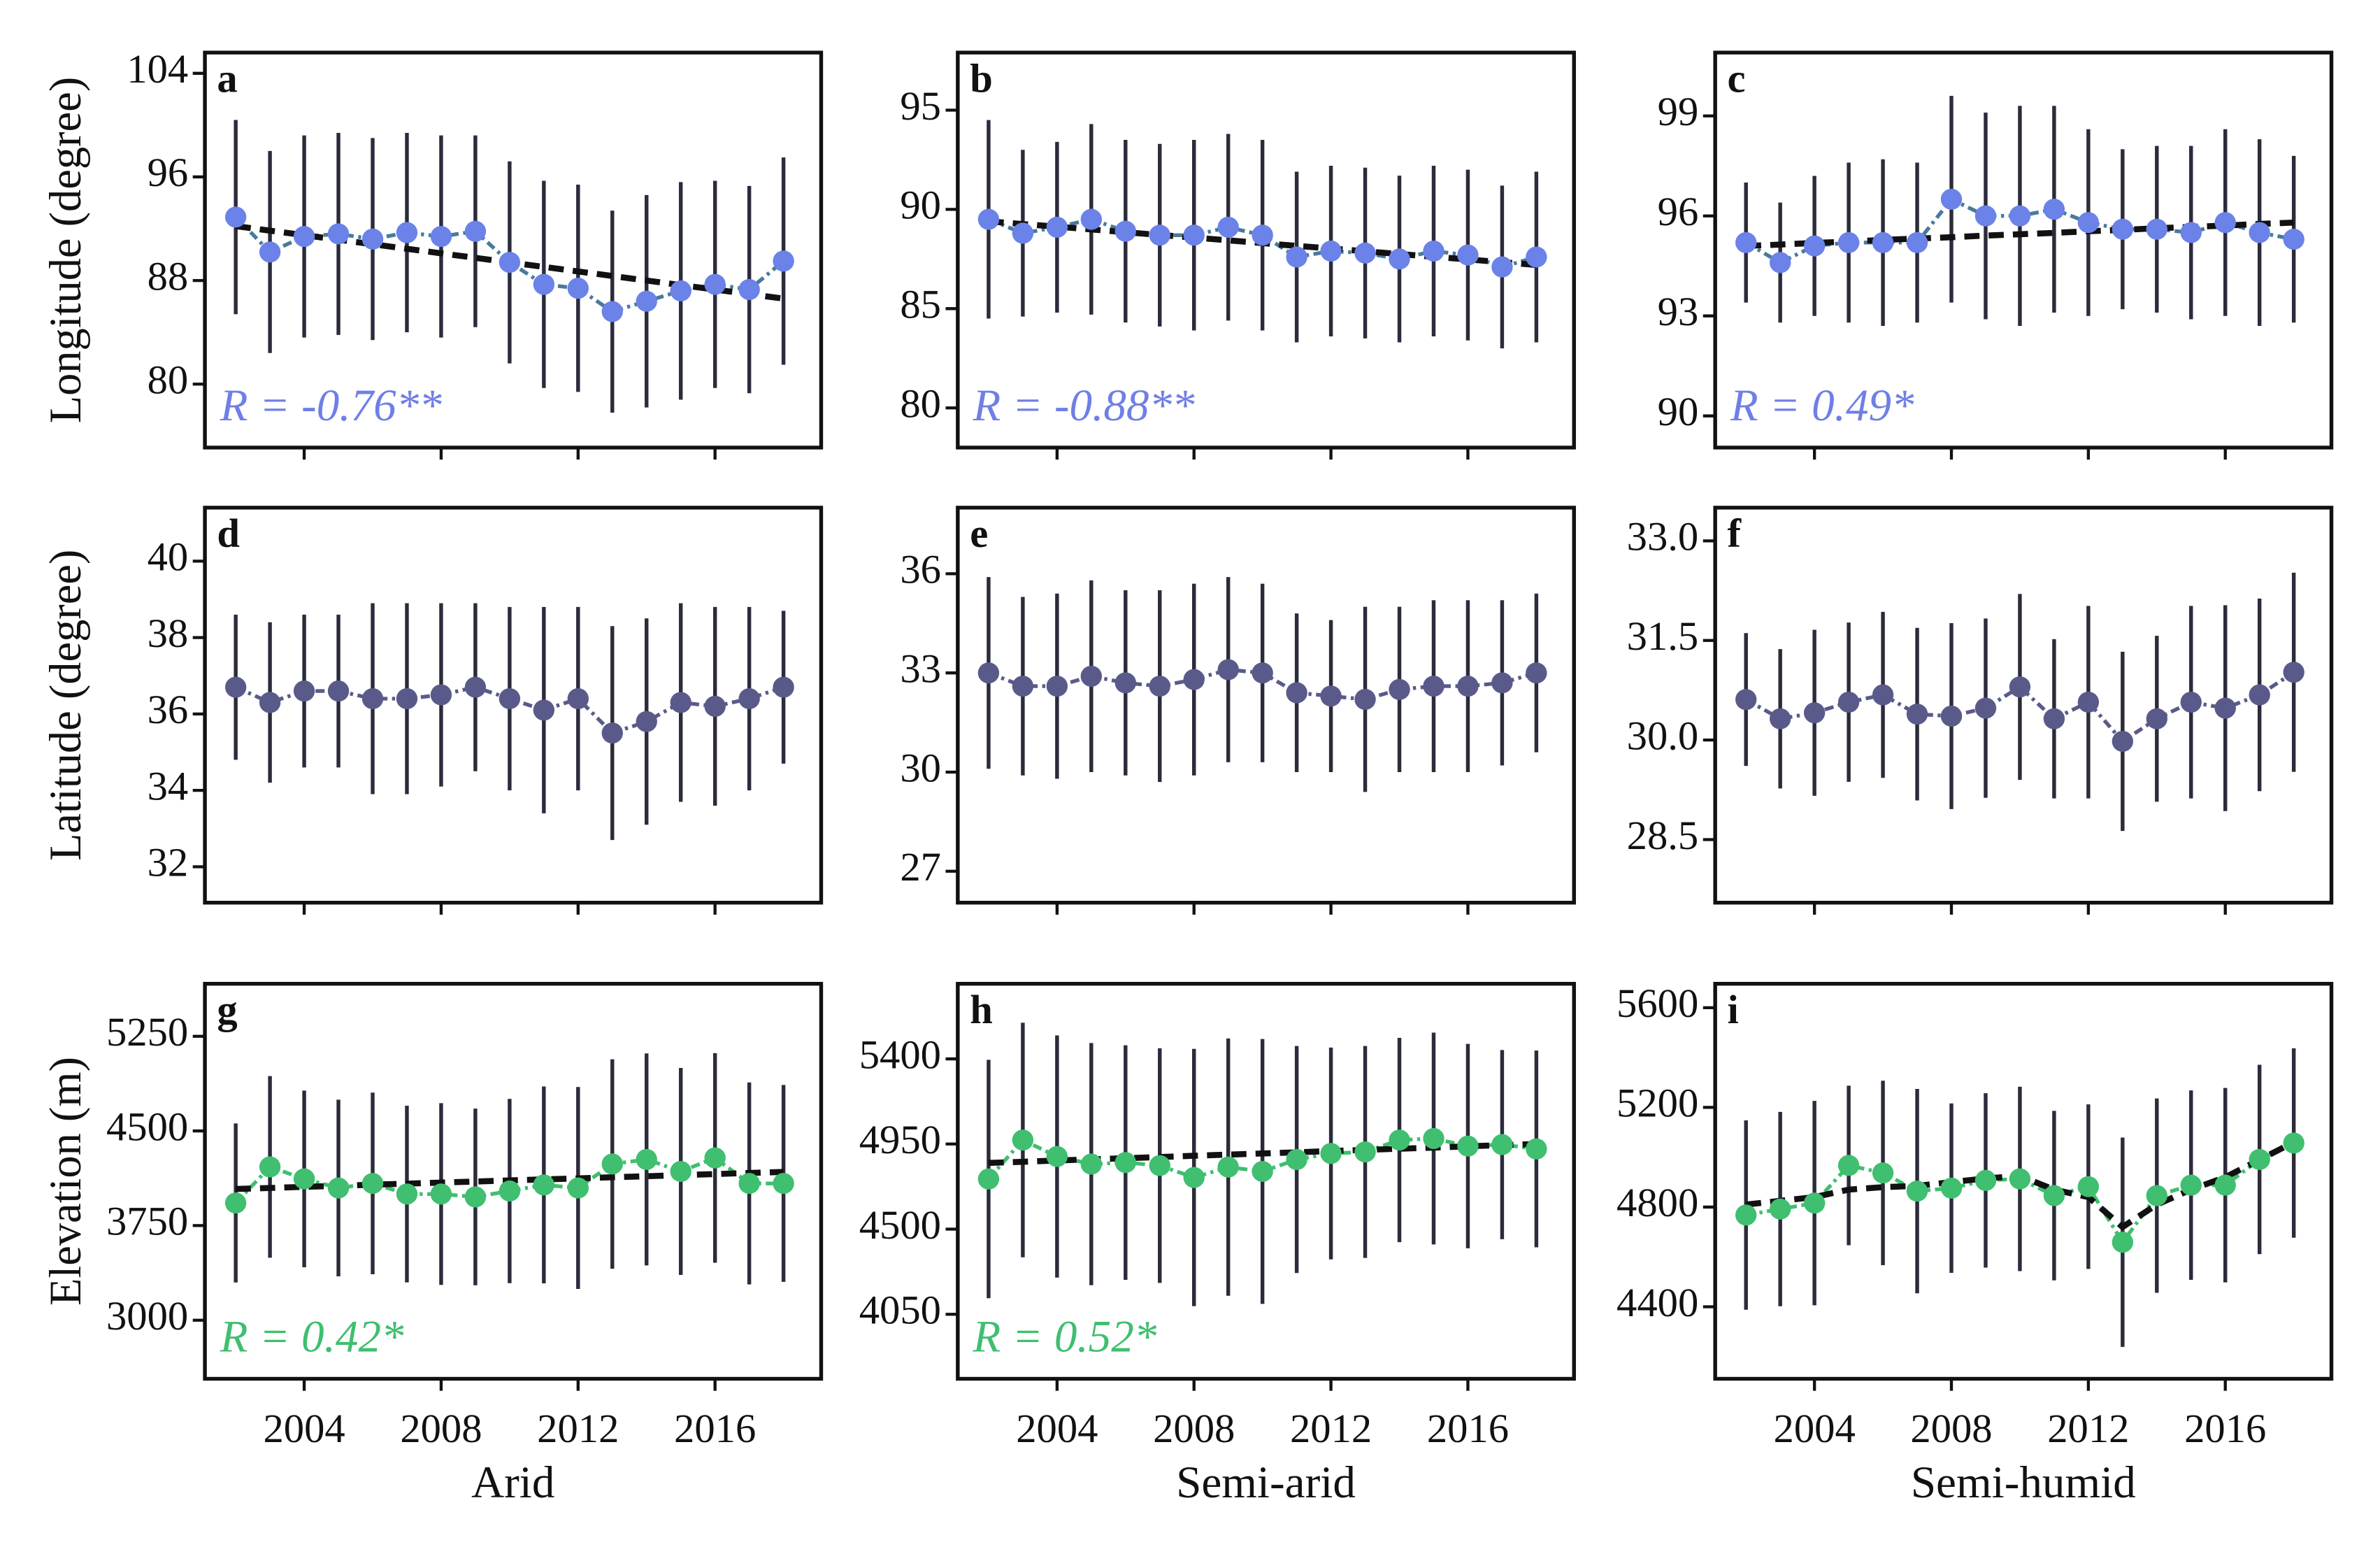 This screenshot has width=2380, height=1547. Describe the element at coordinates (65, 250) in the screenshot. I see `y-axis-label: Longitude (degree)` at that location.